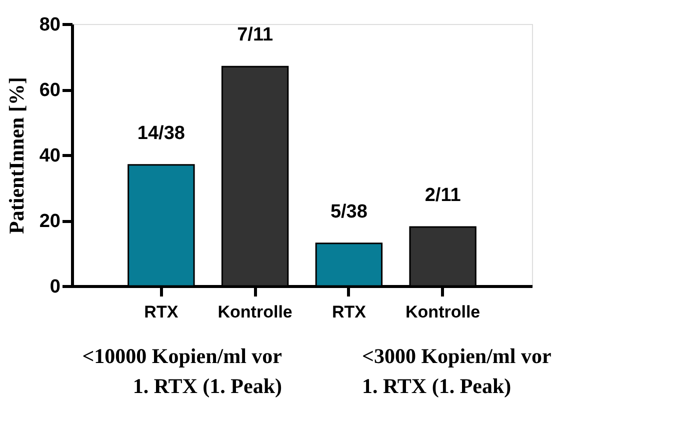  Describe the element at coordinates (255, 35) in the screenshot. I see `data-label: 7/11` at that location.